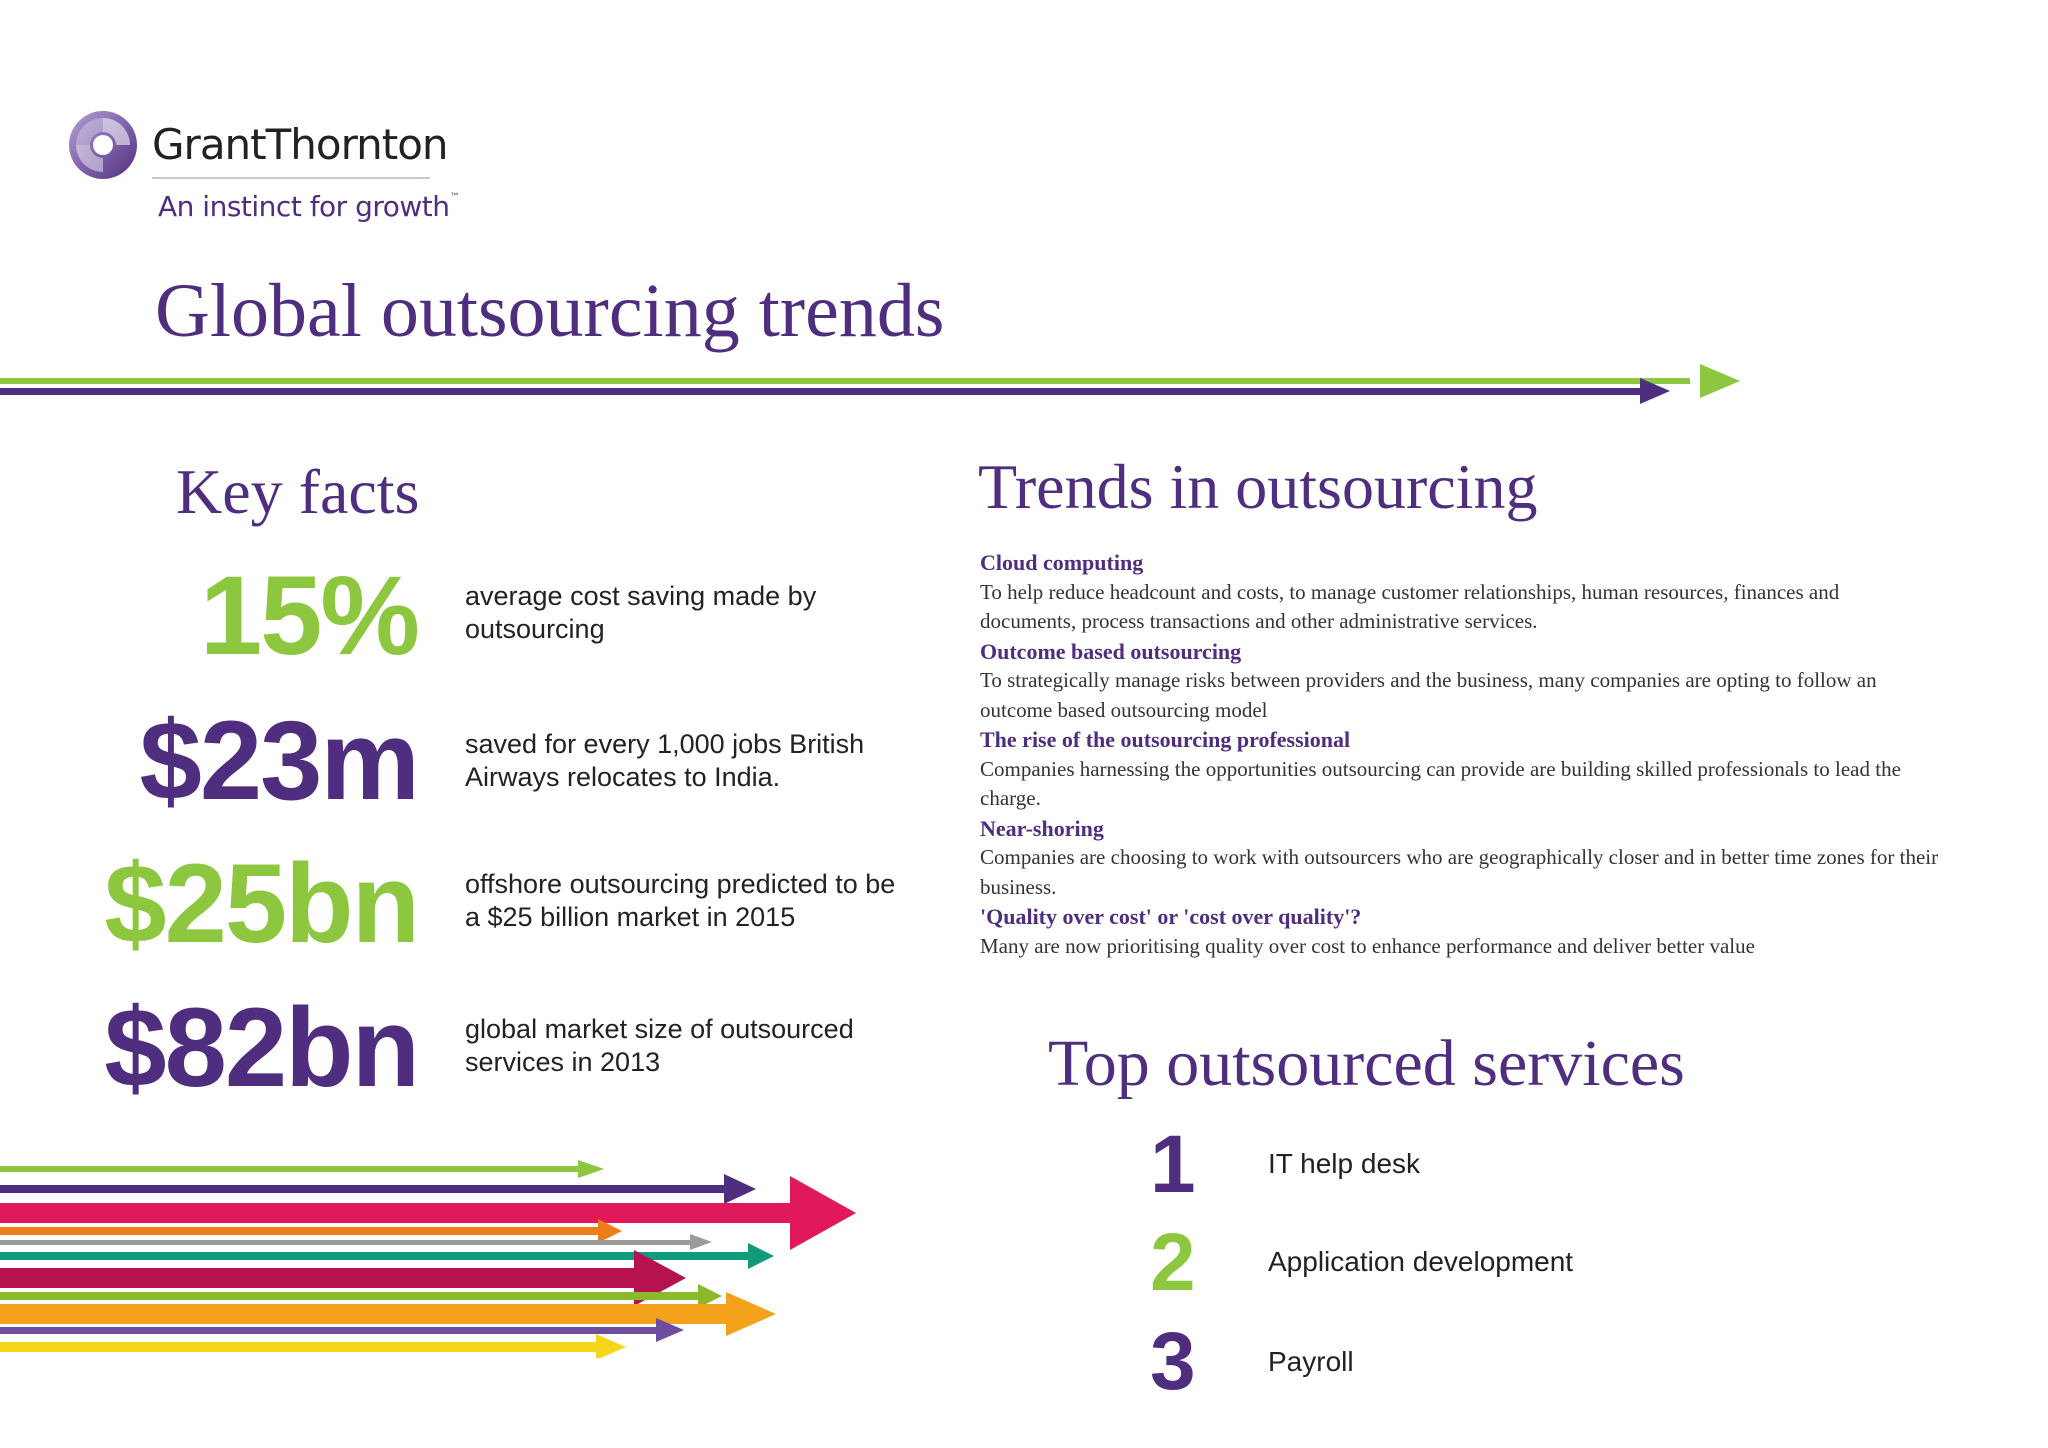 The width and height of the screenshot is (2048, 1448). What do you see at coordinates (1042, 828) in the screenshot?
I see `trend-heading: Near-shoring` at bounding box center [1042, 828].